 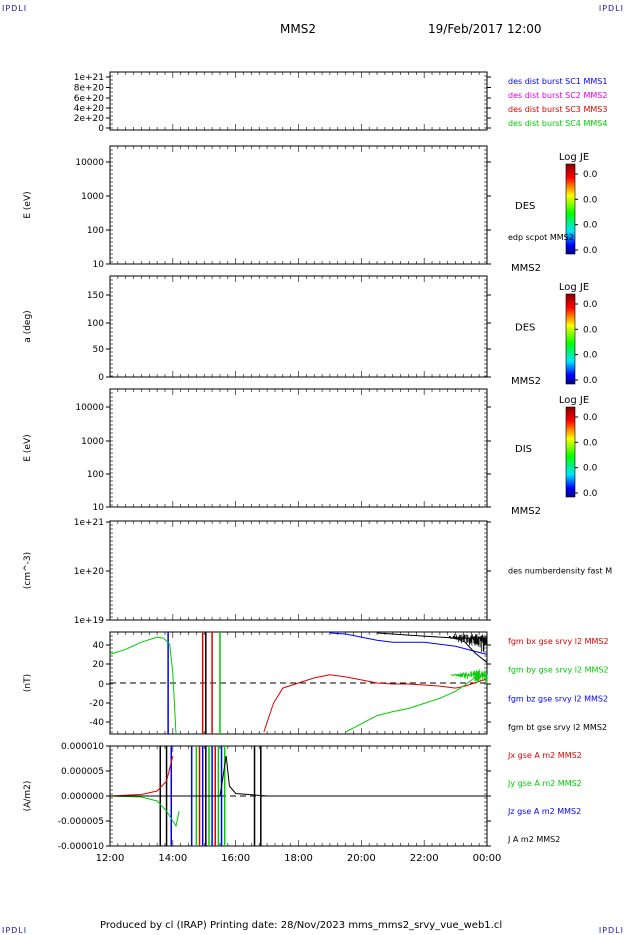 What do you see at coordinates (99, 350) in the screenshot?
I see `ytick-label: 50` at bounding box center [99, 350].